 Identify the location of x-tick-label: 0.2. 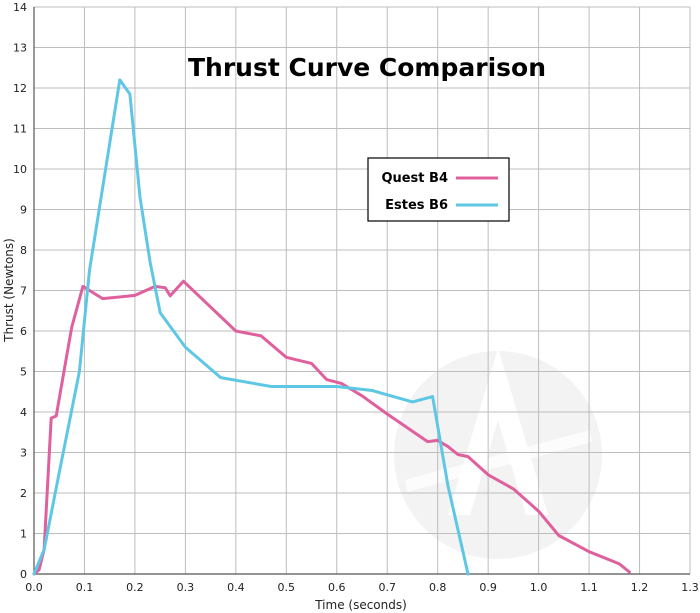
(135, 587).